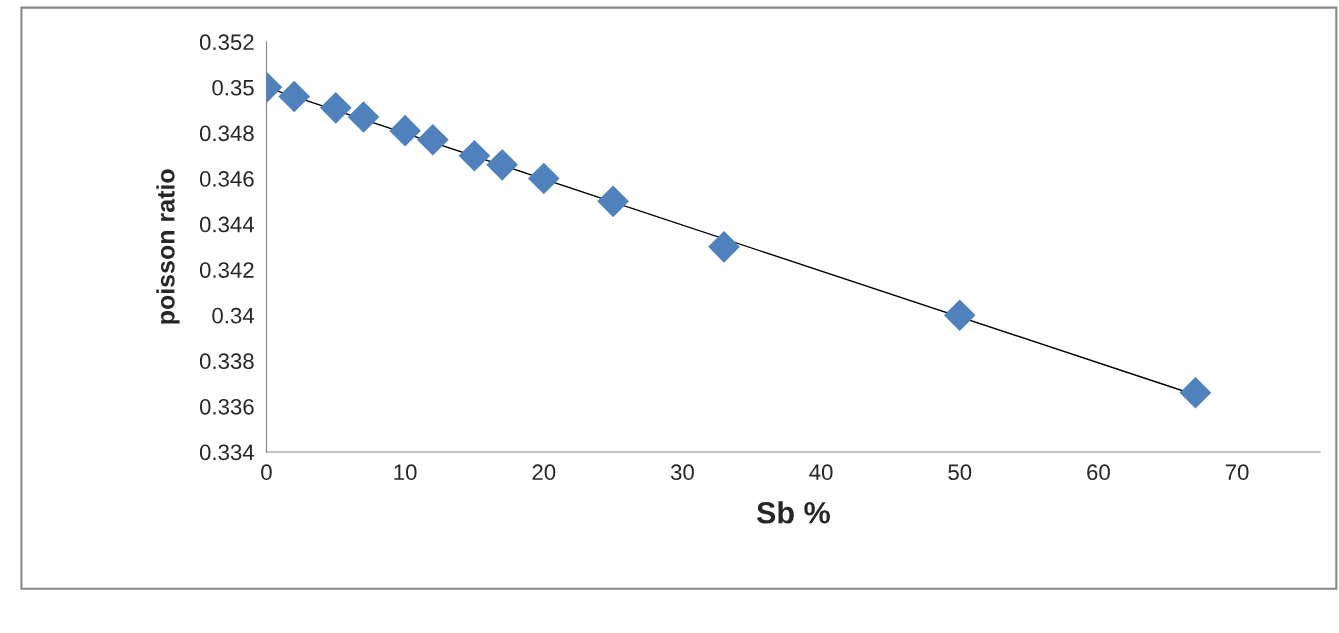 The image size is (1339, 633). Describe the element at coordinates (226, 406) in the screenshot. I see `y-tick-label: 0.336` at that location.